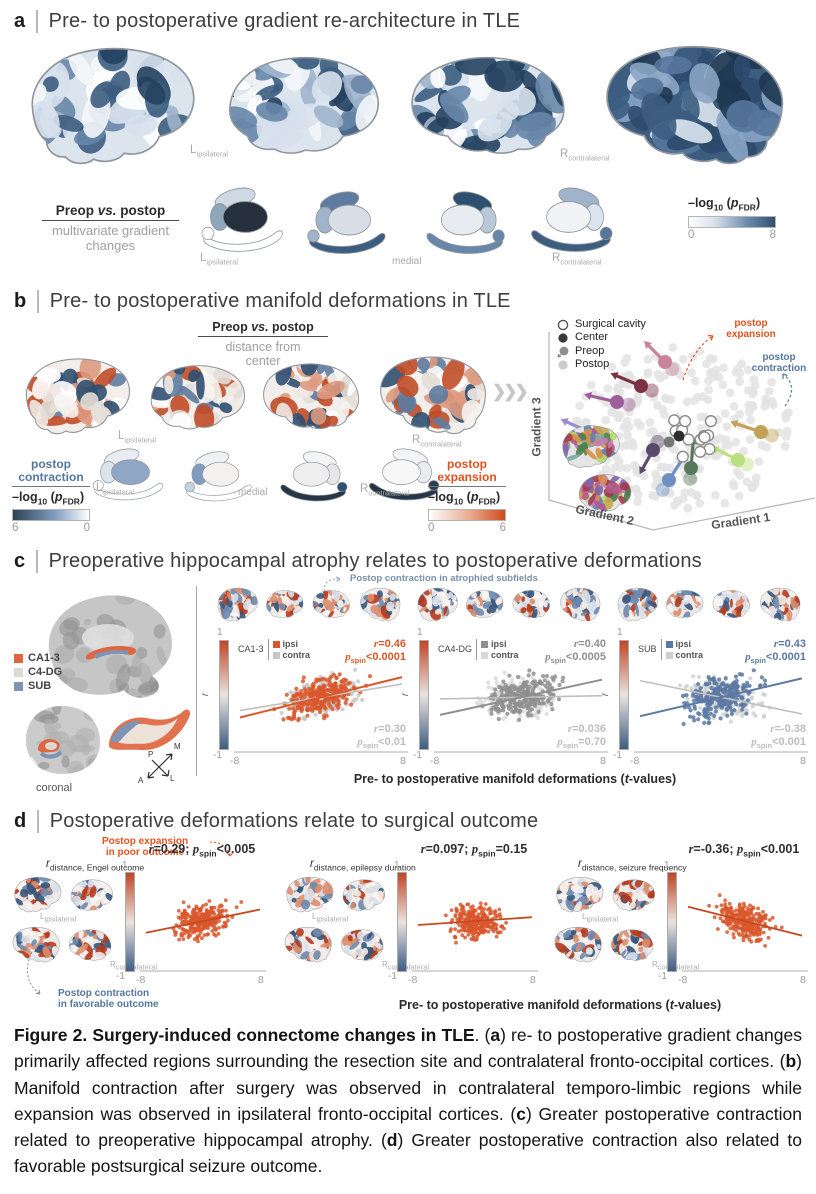 The image size is (816, 1194). I want to click on label-ipsilateral-d: Lipsilateral, so click(600, 918).